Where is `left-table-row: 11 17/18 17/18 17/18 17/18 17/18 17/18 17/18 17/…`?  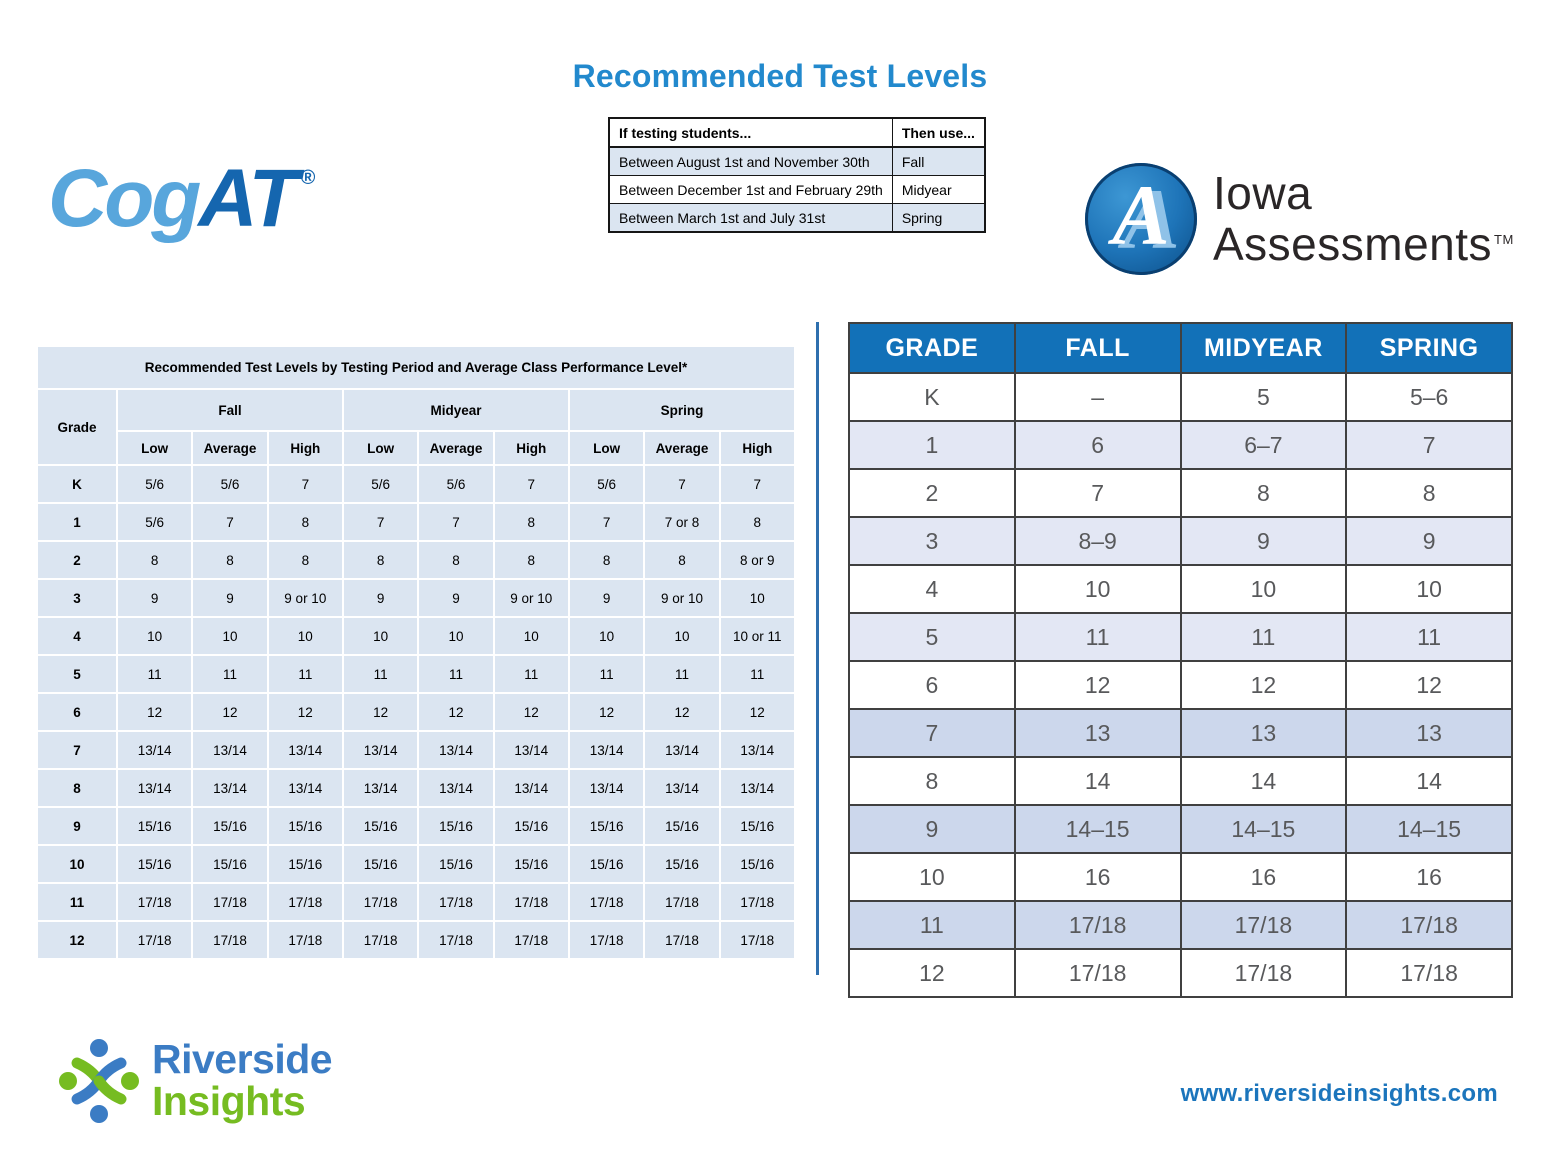 left-table-row: 11 17/18 17/18 17/18 17/18 17/18 17/18 17/18 17/… is located at coordinates (416, 902).